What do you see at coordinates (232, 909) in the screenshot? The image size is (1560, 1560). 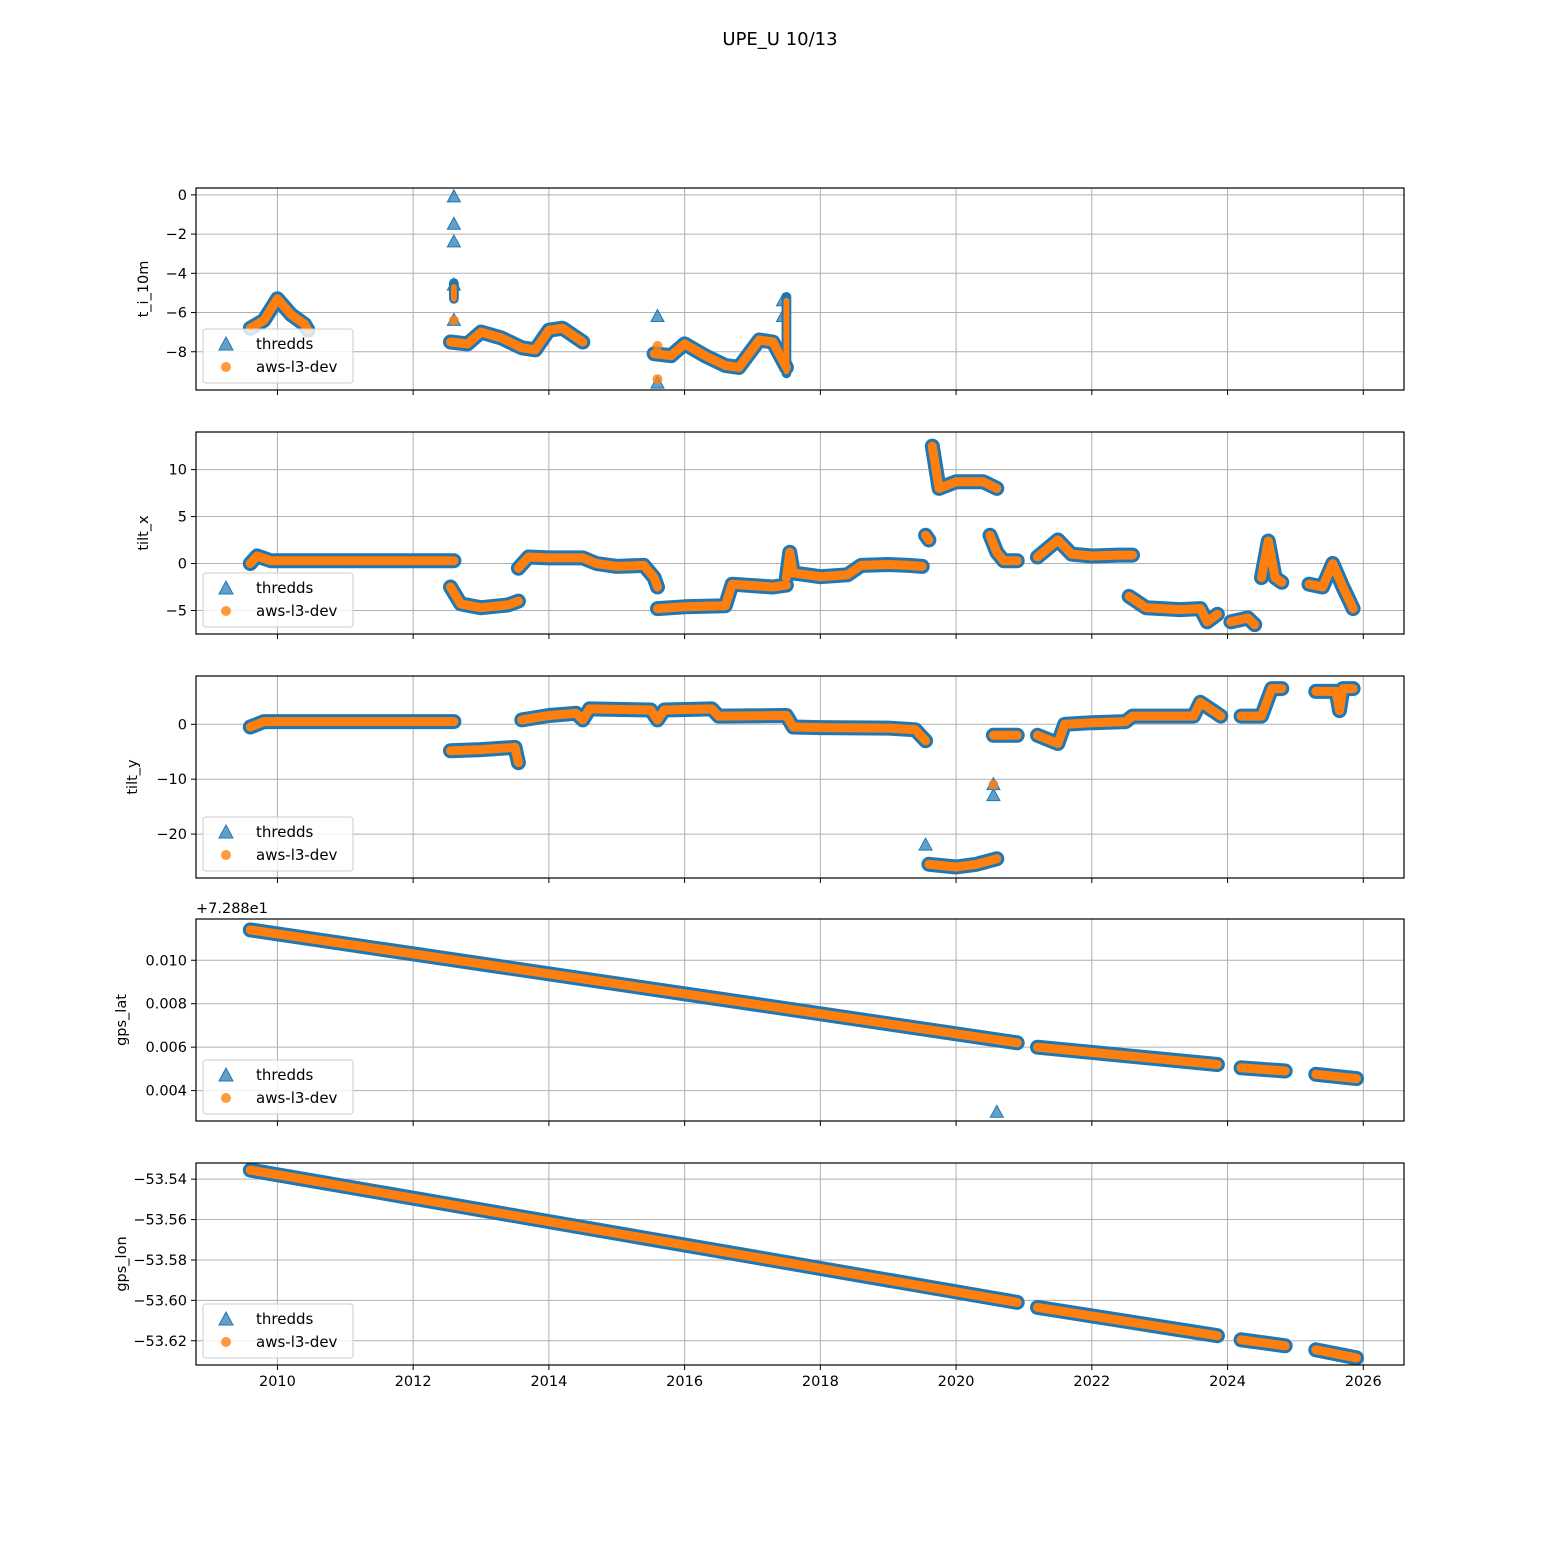 I see `axis-offset-text: +7.288e1` at bounding box center [232, 909].